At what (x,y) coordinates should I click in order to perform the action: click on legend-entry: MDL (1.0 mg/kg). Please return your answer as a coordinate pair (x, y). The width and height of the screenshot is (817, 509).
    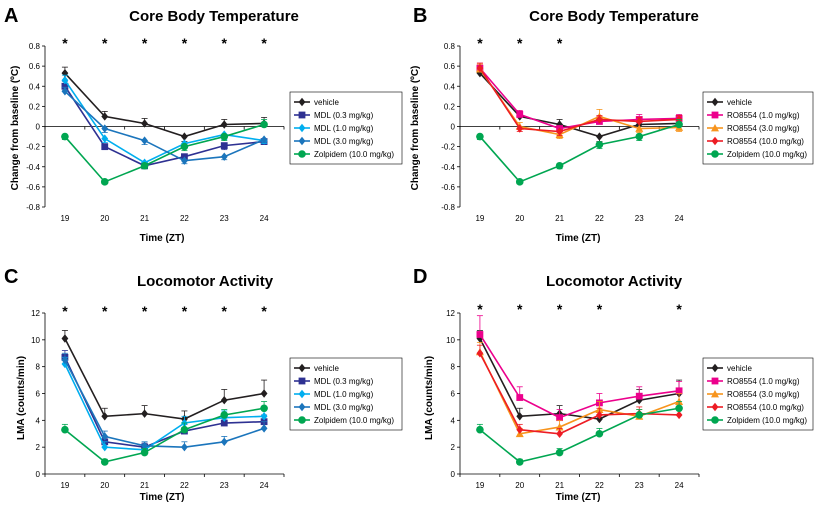
    Looking at the image, I should click on (334, 394).